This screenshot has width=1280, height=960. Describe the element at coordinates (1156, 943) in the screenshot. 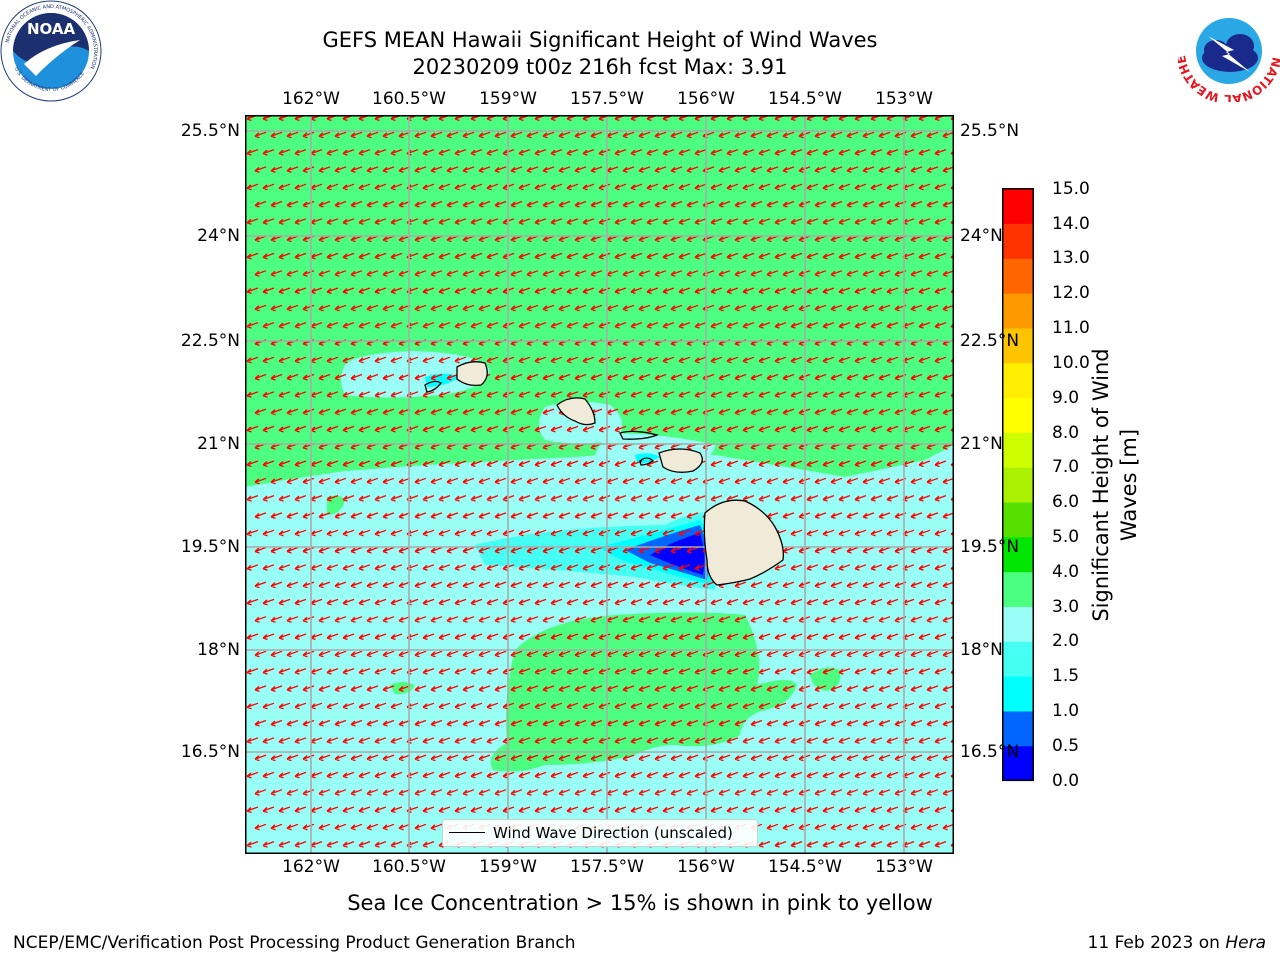

I see `footer-date-text: 11 Feb 2023 on` at that location.